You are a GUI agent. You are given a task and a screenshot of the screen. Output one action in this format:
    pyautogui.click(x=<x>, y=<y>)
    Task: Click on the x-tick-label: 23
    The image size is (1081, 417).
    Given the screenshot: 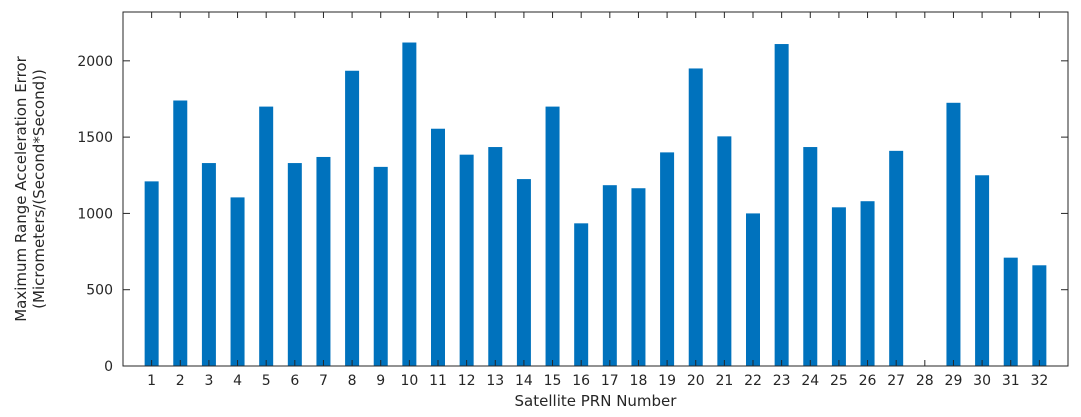 What is the action you would take?
    pyautogui.click(x=782, y=381)
    